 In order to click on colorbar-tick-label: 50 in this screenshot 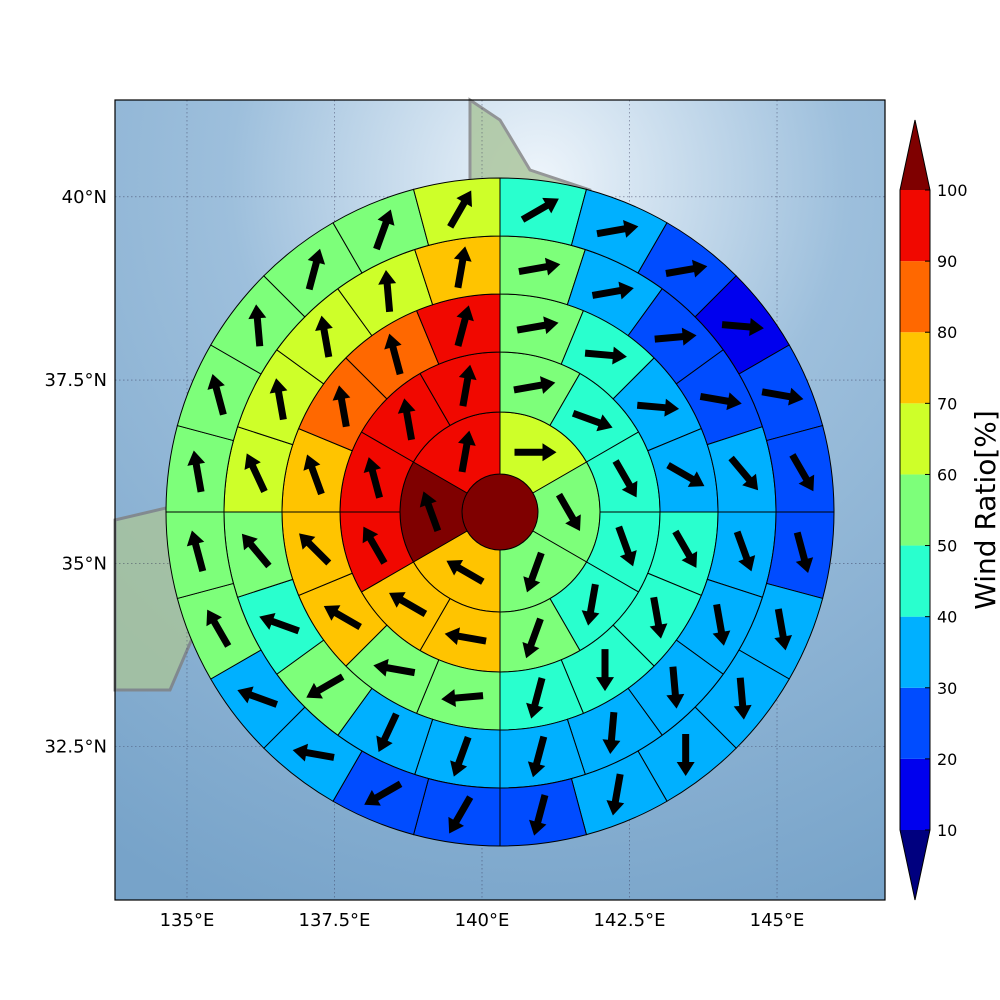, I will do `click(947, 546)`.